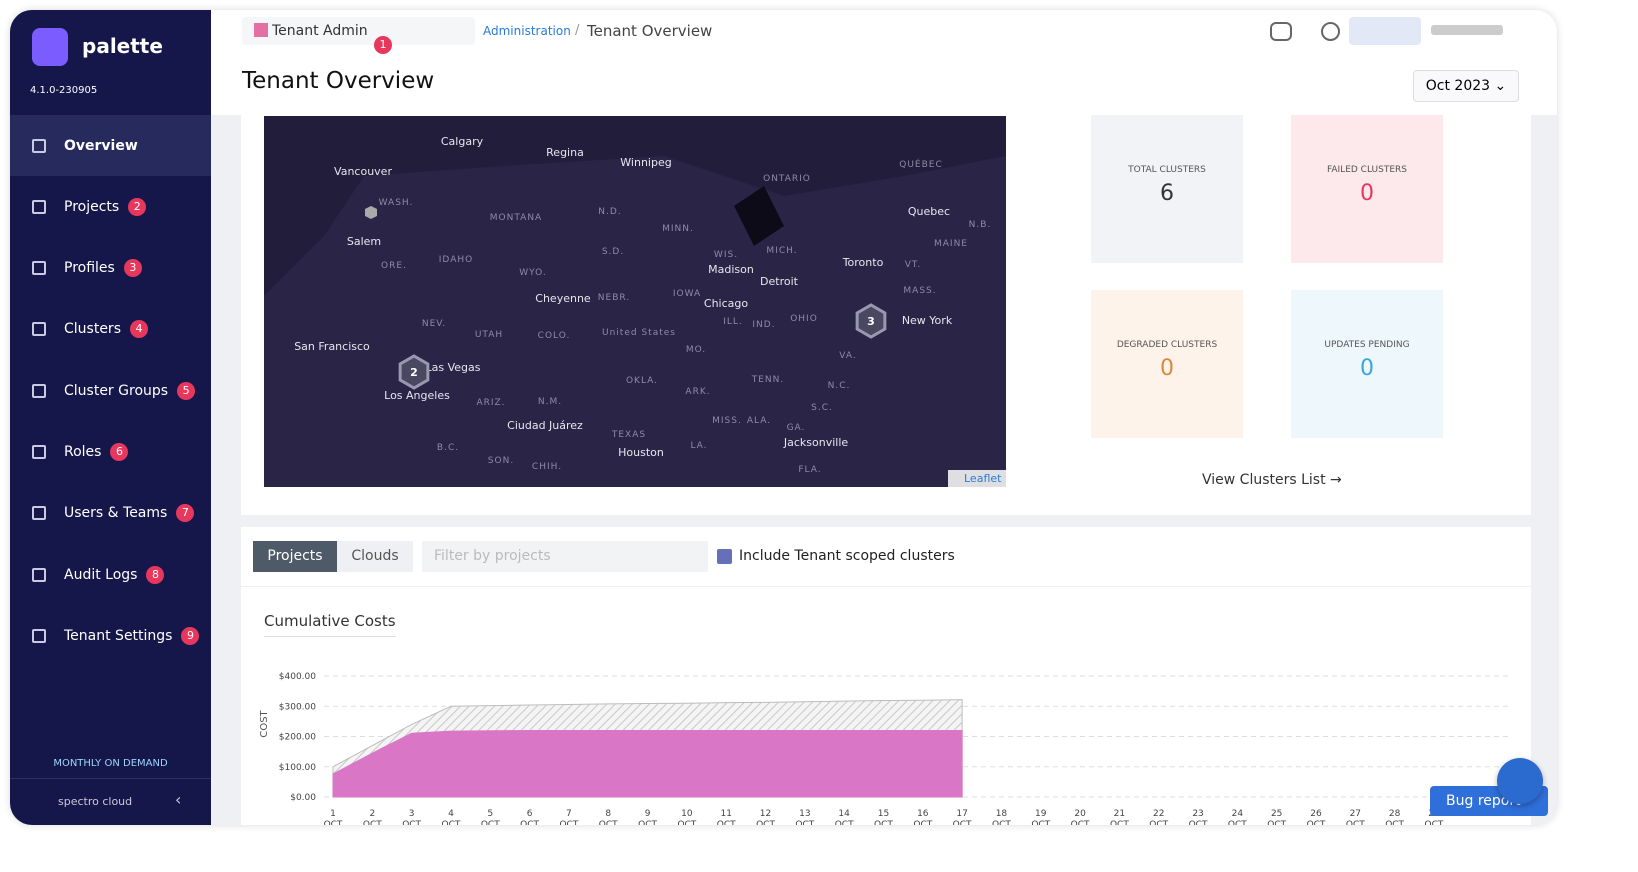  I want to click on nav-item: Profiles 3, so click(110, 268).